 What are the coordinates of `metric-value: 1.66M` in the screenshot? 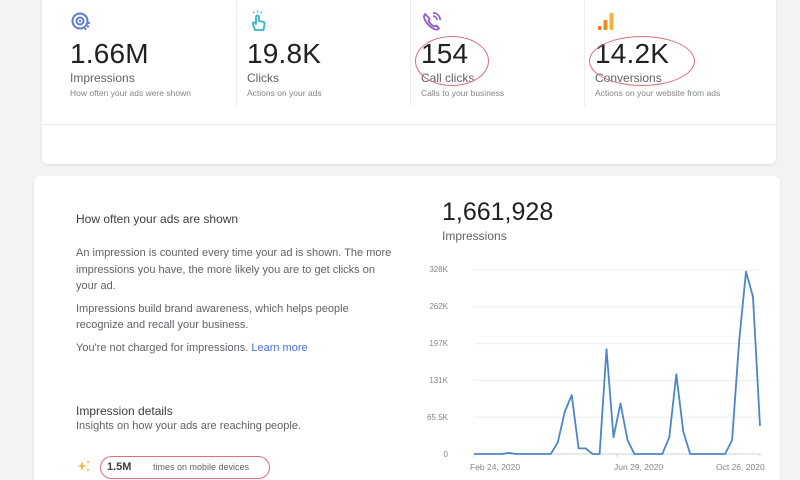 It's located at (109, 53).